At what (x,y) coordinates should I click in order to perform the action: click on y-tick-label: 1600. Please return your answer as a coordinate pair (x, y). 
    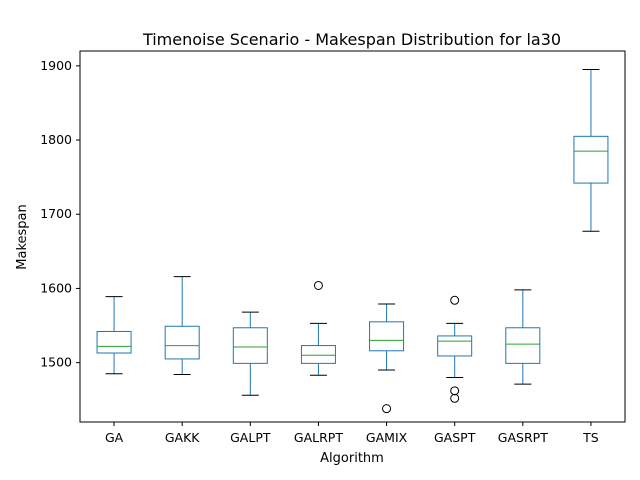
    Looking at the image, I should click on (56, 287).